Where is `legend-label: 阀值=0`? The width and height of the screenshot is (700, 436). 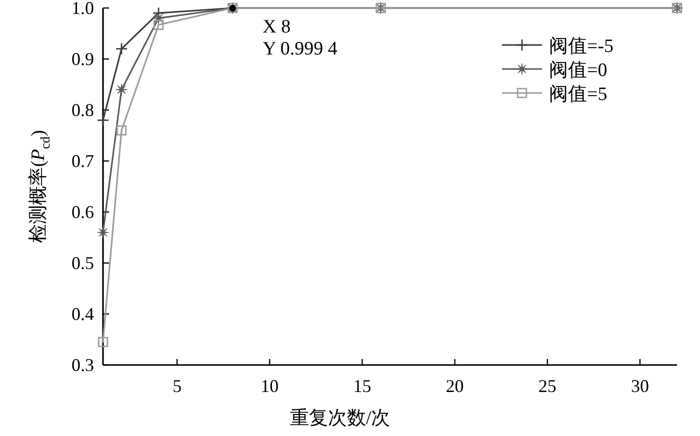 legend-label: 阀值=0 is located at coordinates (578, 70).